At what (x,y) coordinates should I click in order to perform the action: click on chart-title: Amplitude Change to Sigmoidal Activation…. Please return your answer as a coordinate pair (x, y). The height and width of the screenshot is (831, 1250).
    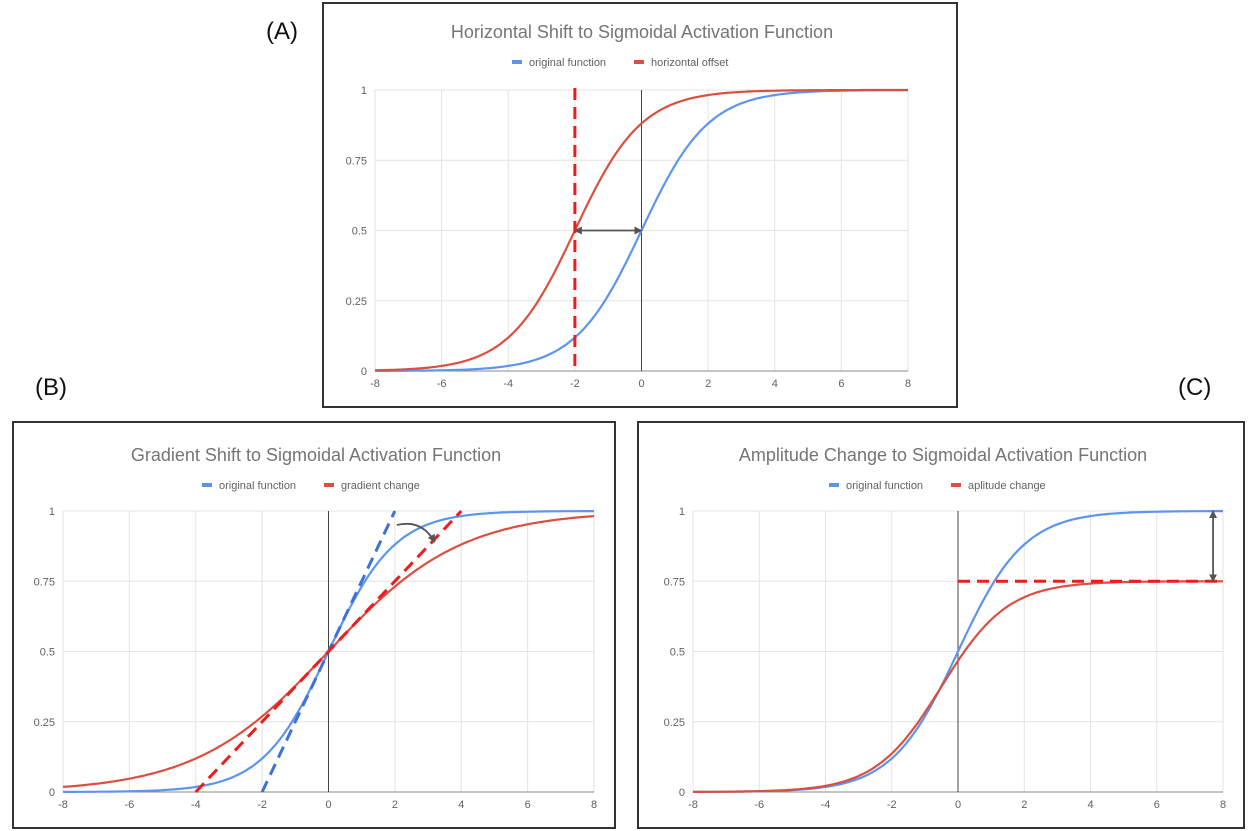
    Looking at the image, I should click on (943, 455).